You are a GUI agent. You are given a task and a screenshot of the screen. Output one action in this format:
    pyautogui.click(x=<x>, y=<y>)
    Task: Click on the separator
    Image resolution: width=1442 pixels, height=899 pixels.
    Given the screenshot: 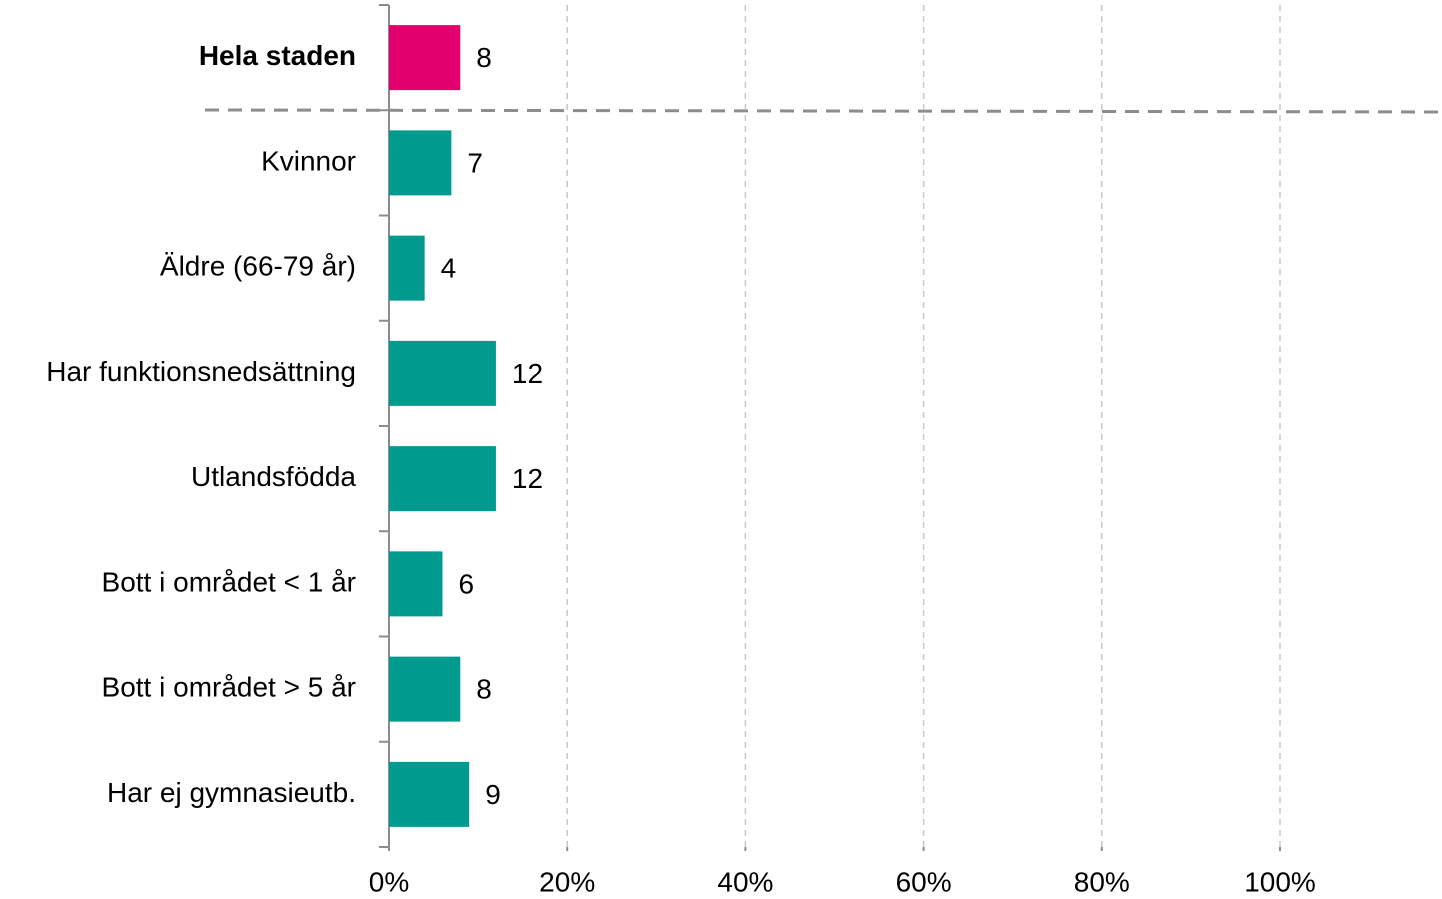 What is the action you would take?
    pyautogui.click(x=823, y=111)
    